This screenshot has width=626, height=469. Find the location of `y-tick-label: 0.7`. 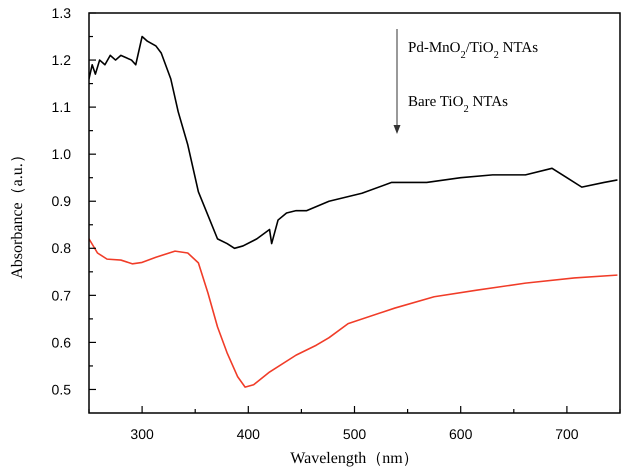

y-tick-label: 0.7 is located at coordinates (62, 295).